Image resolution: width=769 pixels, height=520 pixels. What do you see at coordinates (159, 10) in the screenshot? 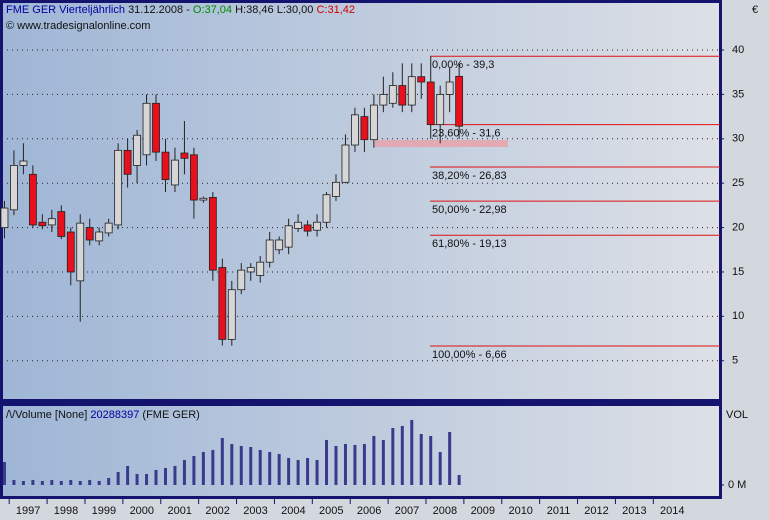
I see `header-date: 31.12.2008 -` at bounding box center [159, 10].